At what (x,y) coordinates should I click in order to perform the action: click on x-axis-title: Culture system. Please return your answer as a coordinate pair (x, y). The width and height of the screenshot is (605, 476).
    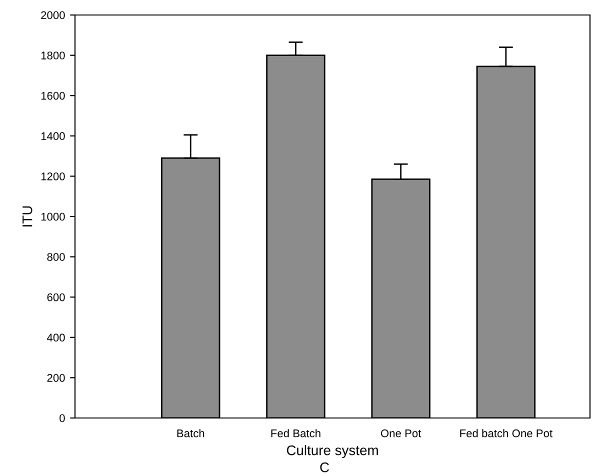
    Looking at the image, I should click on (332, 451).